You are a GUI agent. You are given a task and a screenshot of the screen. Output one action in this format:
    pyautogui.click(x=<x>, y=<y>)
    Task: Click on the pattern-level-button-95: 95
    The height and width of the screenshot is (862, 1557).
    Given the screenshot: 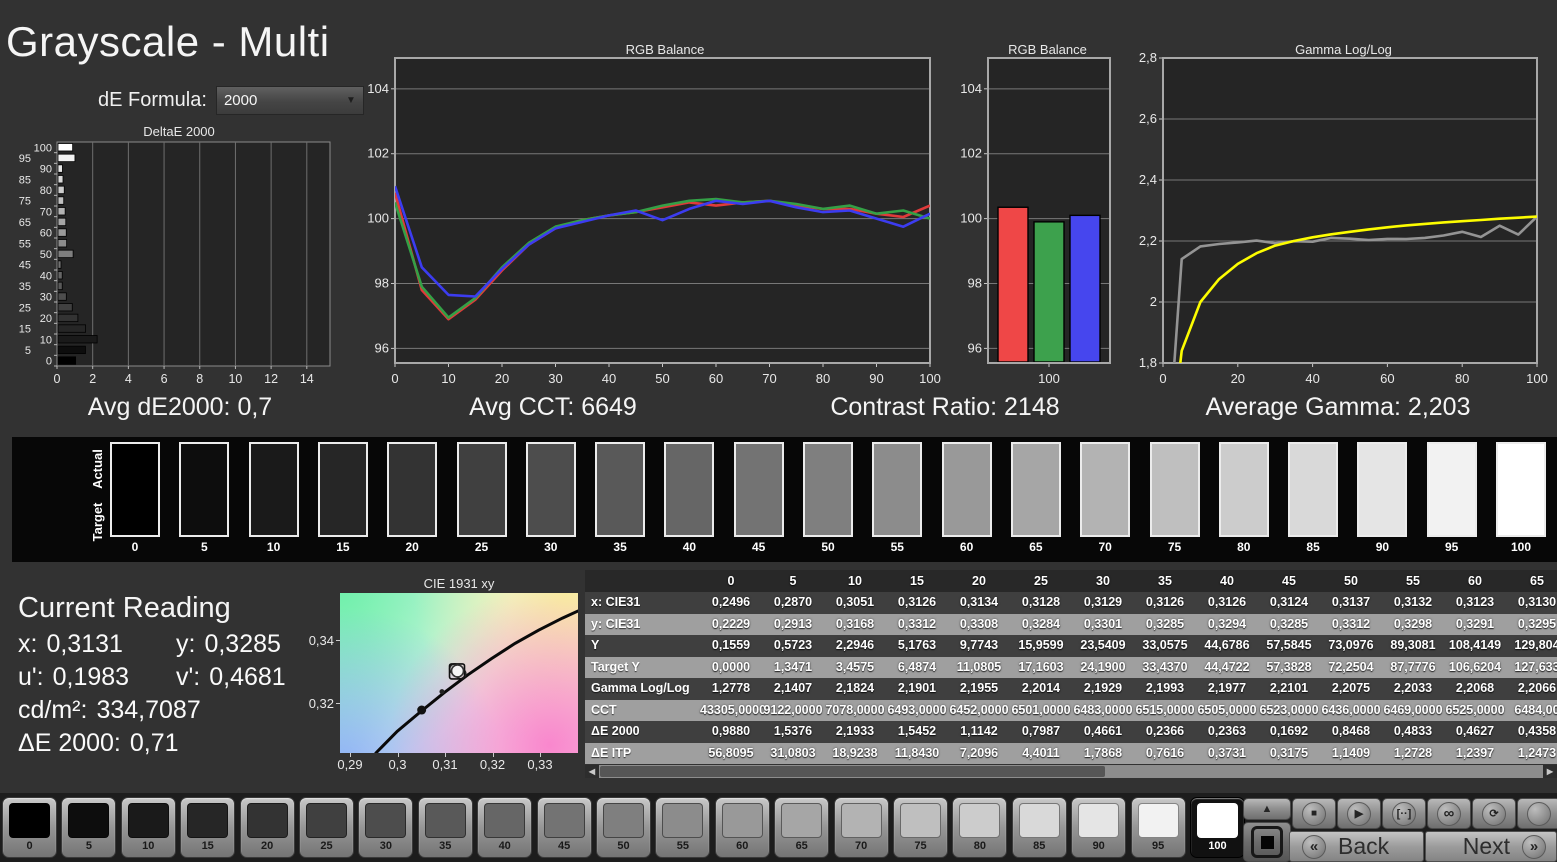 What is the action you would take?
    pyautogui.click(x=1158, y=827)
    